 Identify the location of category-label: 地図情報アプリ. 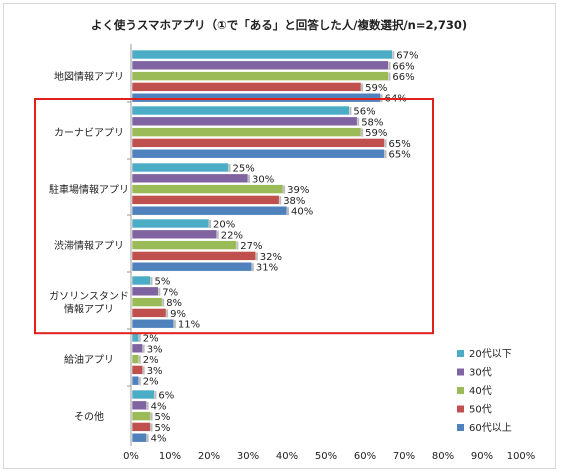
(89, 76).